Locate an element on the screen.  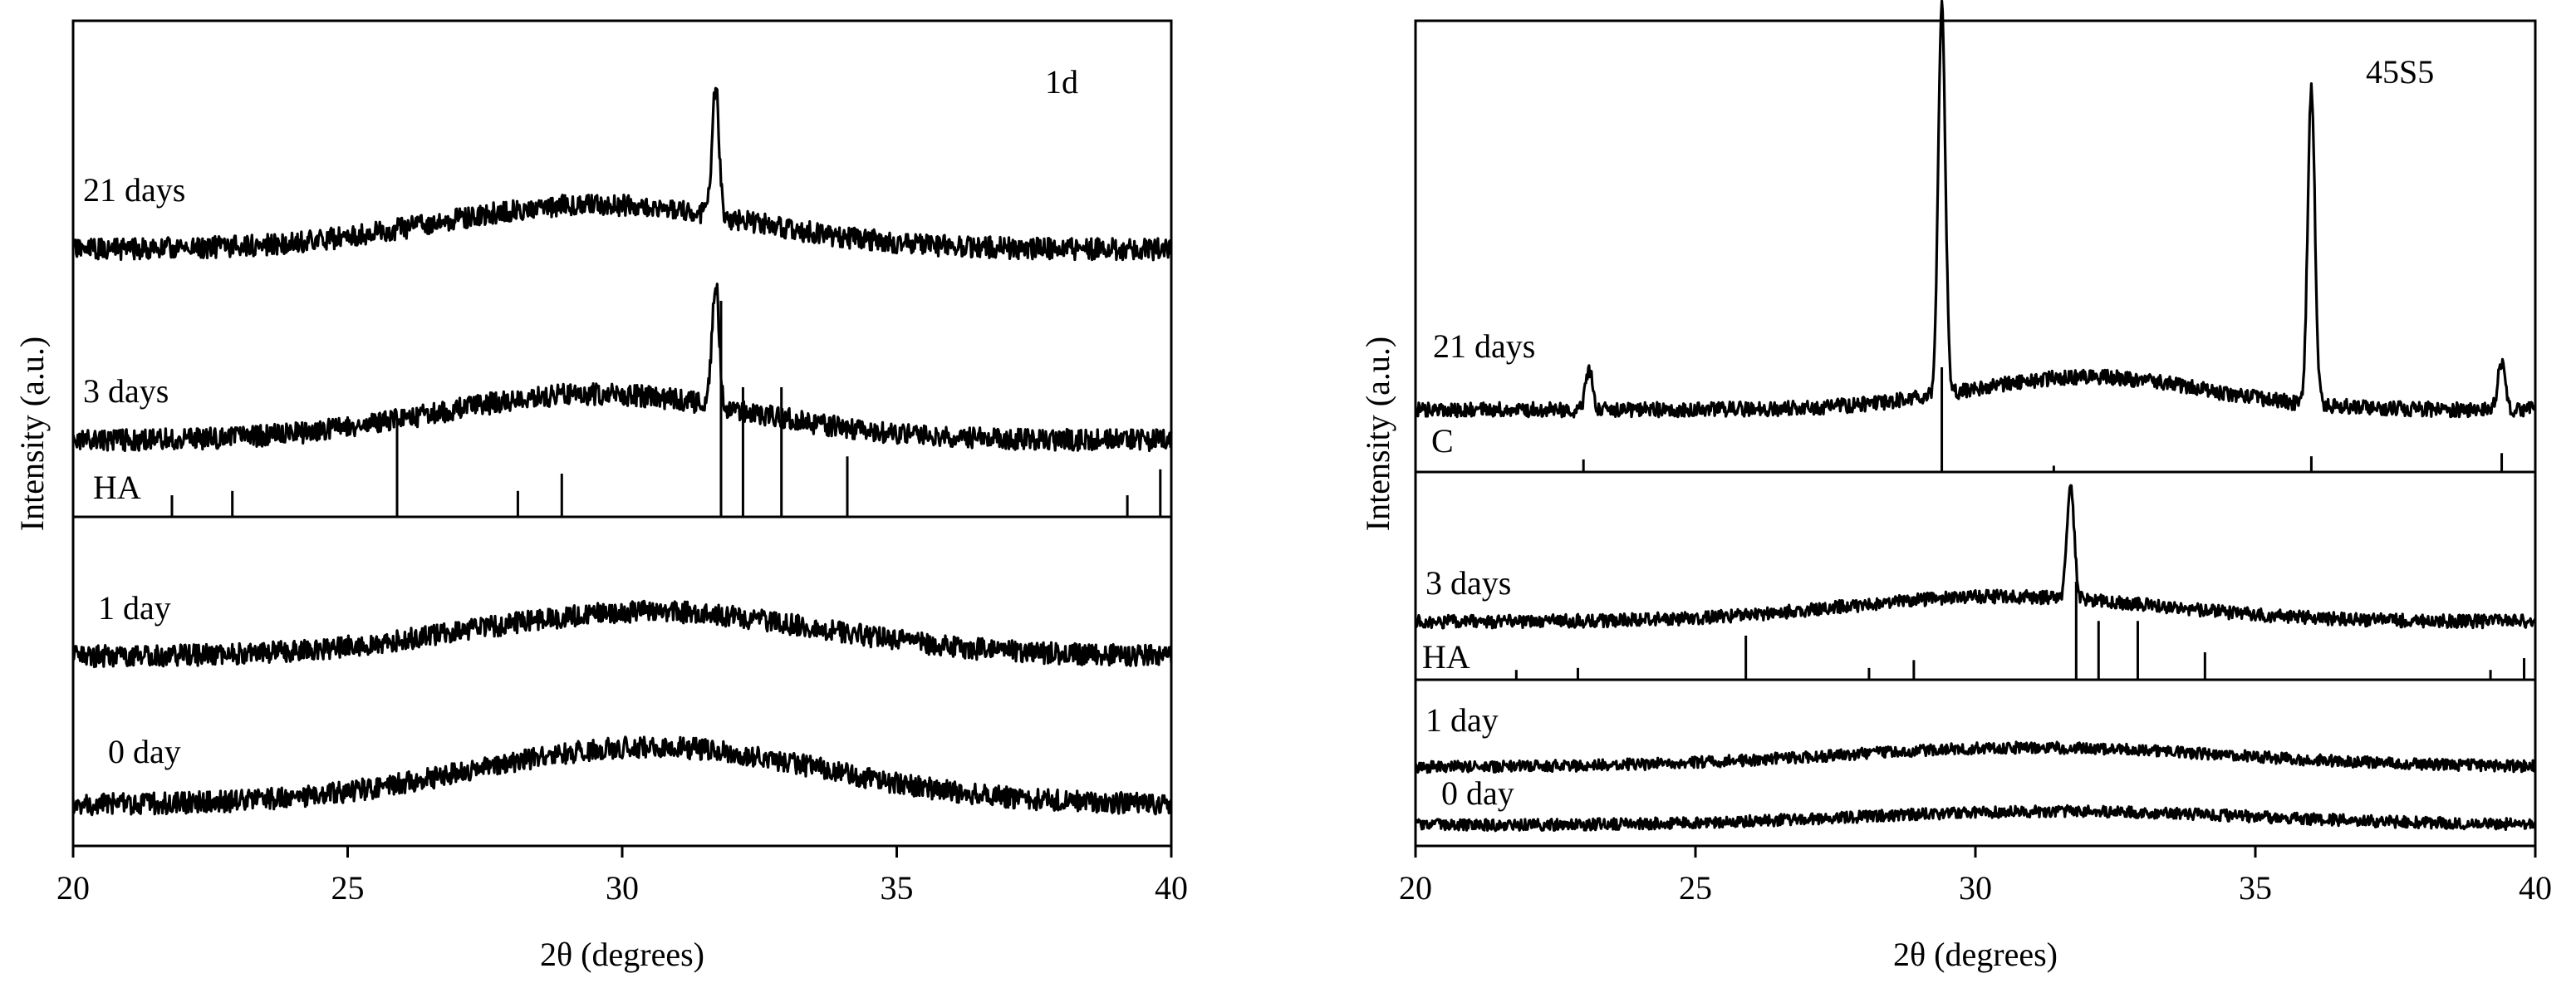
reference-pattern-C is located at coordinates (2043, 419).